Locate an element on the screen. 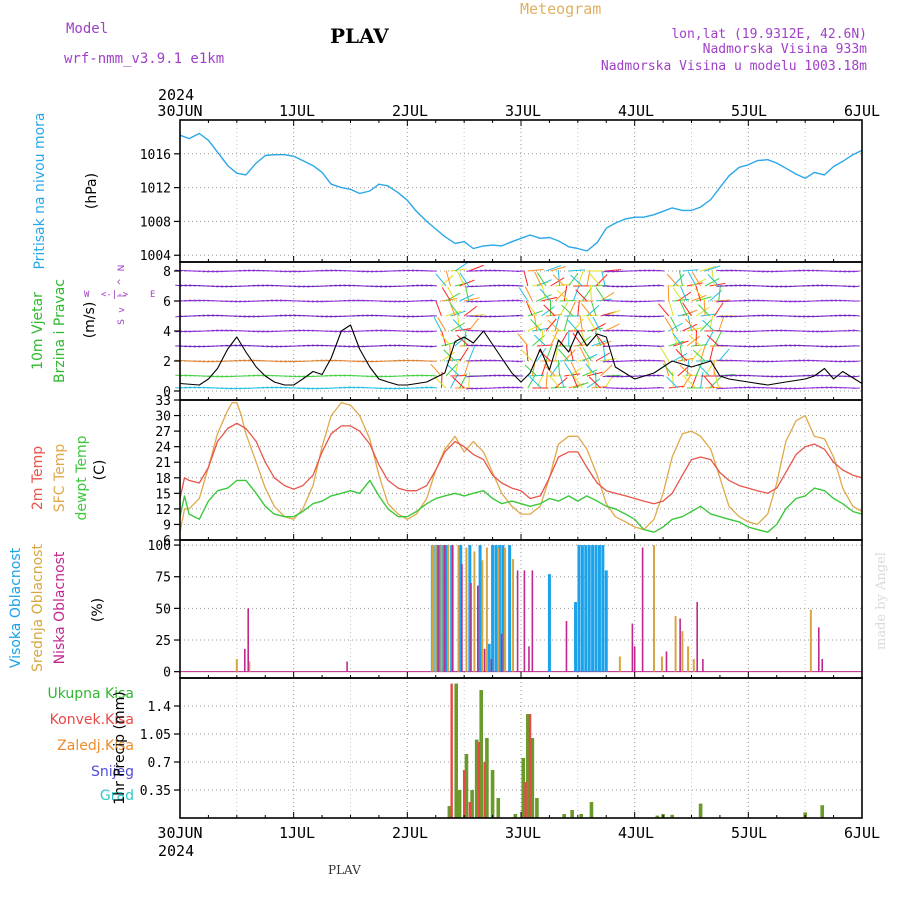  temperature-ytick-label: 18 is located at coordinates (163, 479).